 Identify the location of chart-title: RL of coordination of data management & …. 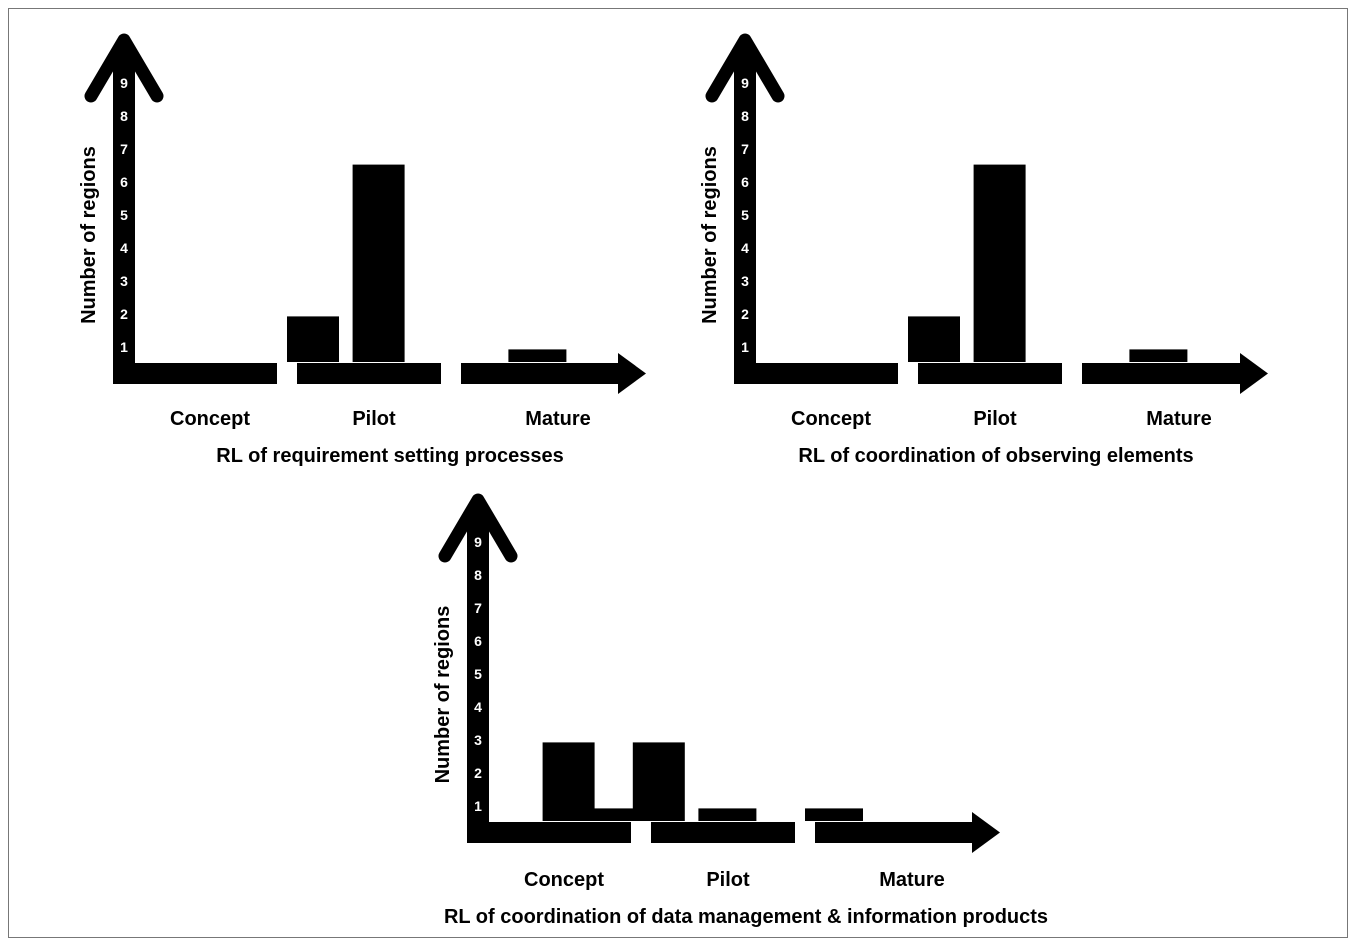
(746, 917).